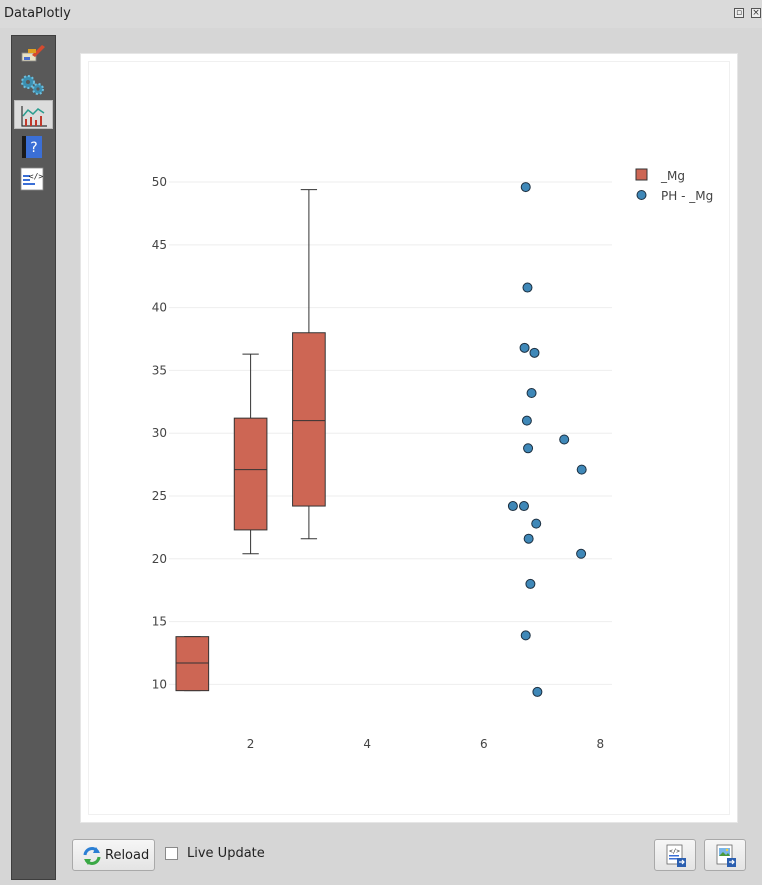 The height and width of the screenshot is (885, 762). I want to click on y-tick-label: 20, so click(159, 559).